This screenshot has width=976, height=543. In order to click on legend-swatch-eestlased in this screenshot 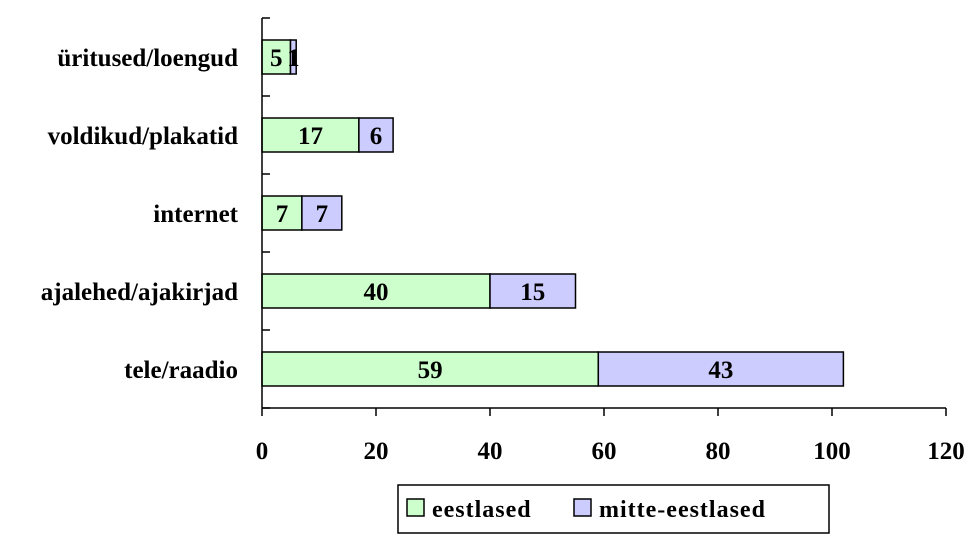, I will do `click(415, 507)`.